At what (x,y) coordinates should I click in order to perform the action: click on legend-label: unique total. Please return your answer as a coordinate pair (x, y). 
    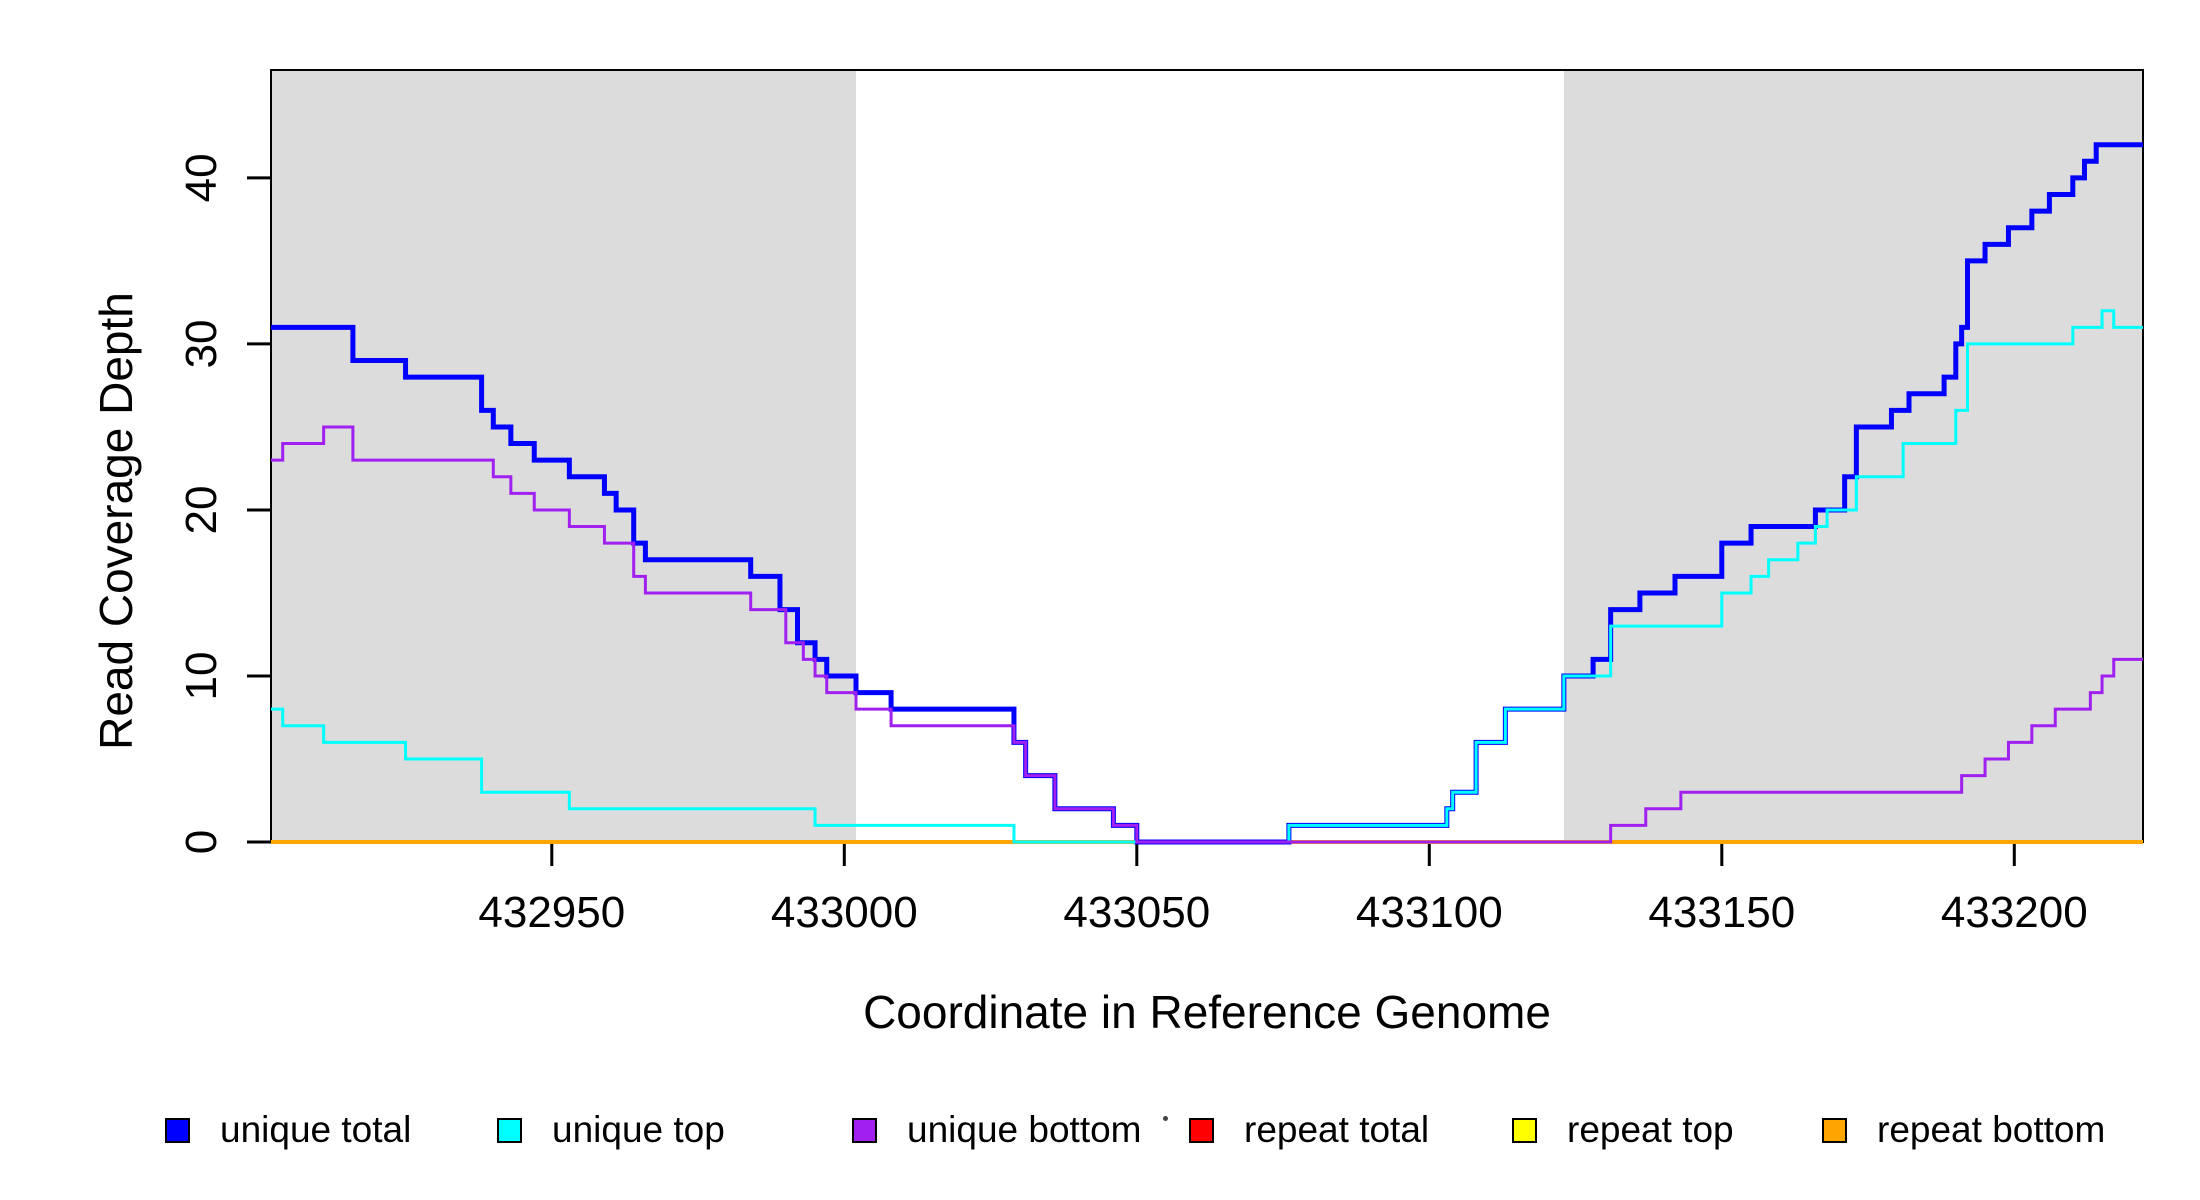
    Looking at the image, I should click on (316, 1129).